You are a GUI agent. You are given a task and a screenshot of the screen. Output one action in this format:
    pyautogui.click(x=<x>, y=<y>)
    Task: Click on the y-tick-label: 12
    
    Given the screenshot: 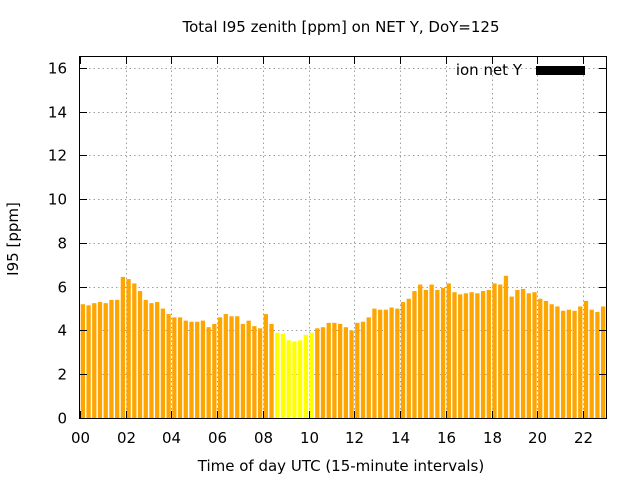 What is the action you would take?
    pyautogui.click(x=57, y=156)
    